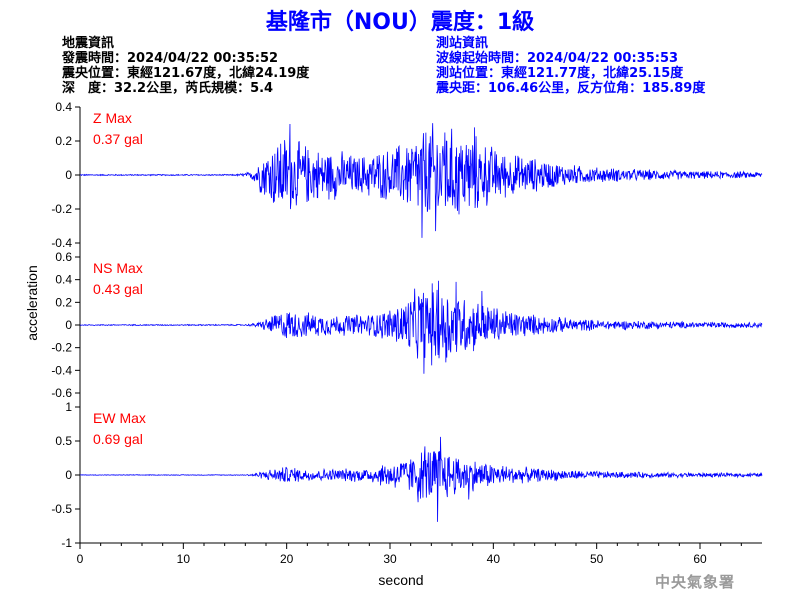 This screenshot has height=600, width=800. I want to click on station-info-heading: 測站資訊, so click(462, 43).